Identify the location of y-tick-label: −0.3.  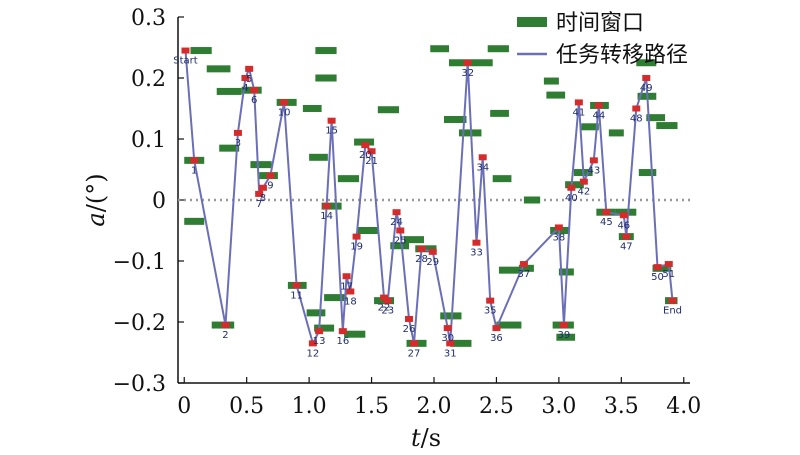
(139, 384).